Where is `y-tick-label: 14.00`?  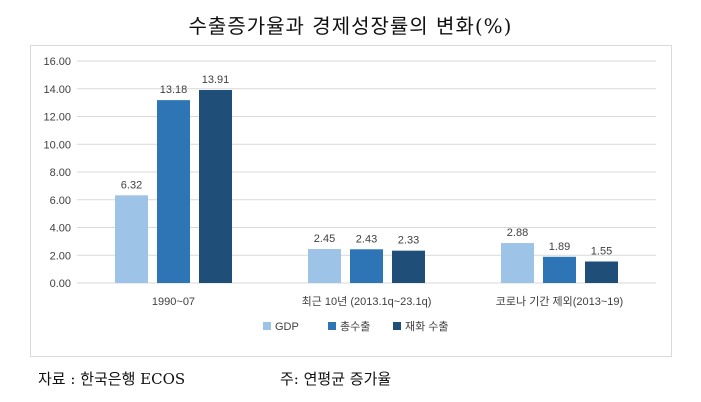
y-tick-label: 14.00 is located at coordinates (57, 90).